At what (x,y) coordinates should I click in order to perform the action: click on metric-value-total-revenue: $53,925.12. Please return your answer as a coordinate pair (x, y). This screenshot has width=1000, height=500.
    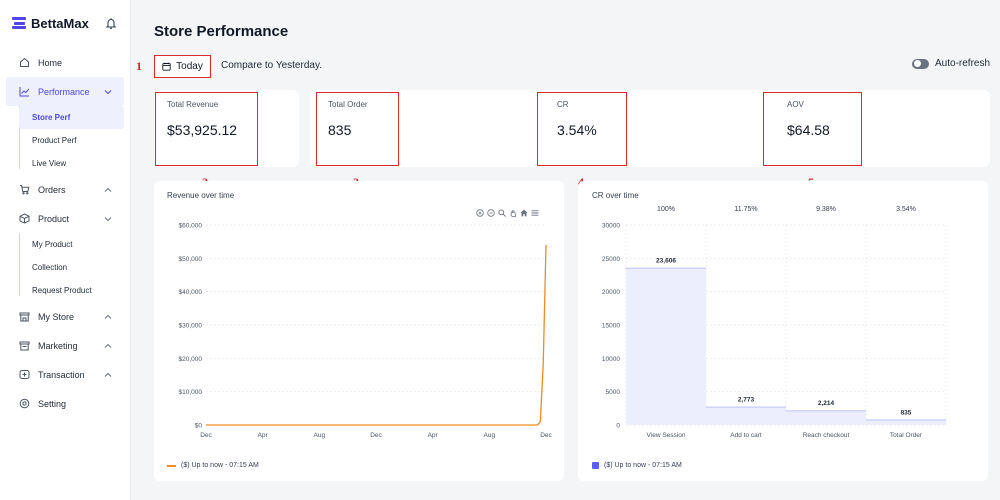
    Looking at the image, I should click on (202, 130).